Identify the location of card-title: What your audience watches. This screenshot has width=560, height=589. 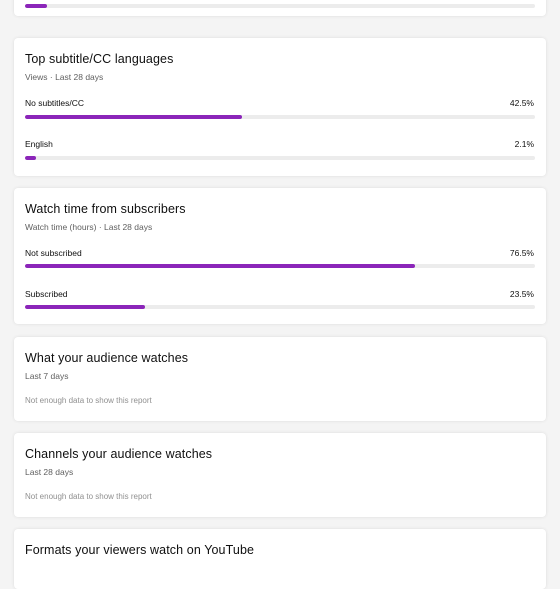
(107, 358).